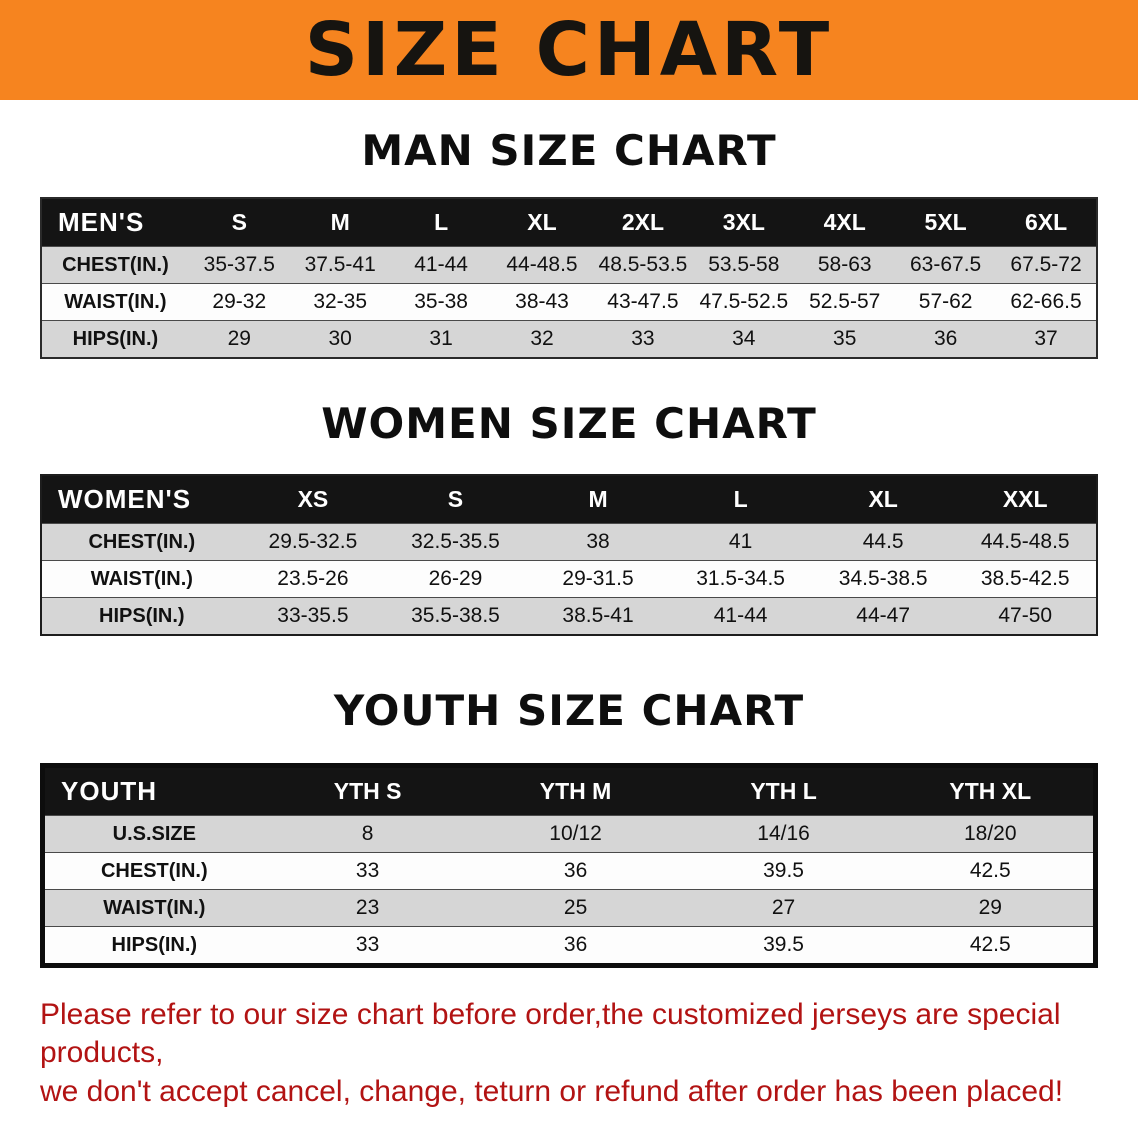 The image size is (1138, 1132). I want to click on size-column-header: M, so click(340, 222).